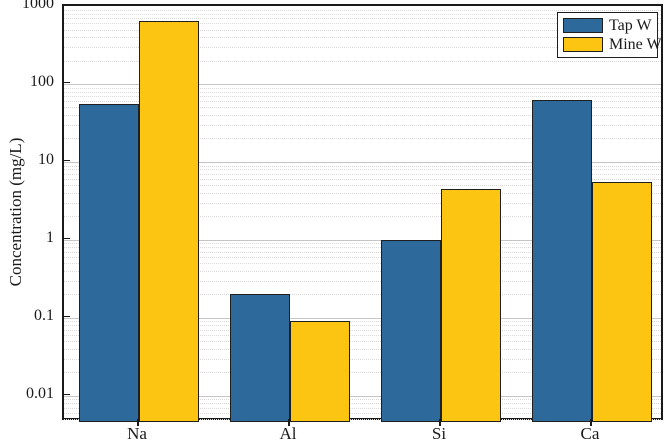 This screenshot has height=448, width=666. Describe the element at coordinates (622, 302) in the screenshot. I see `bar-ca-mine-w` at that location.